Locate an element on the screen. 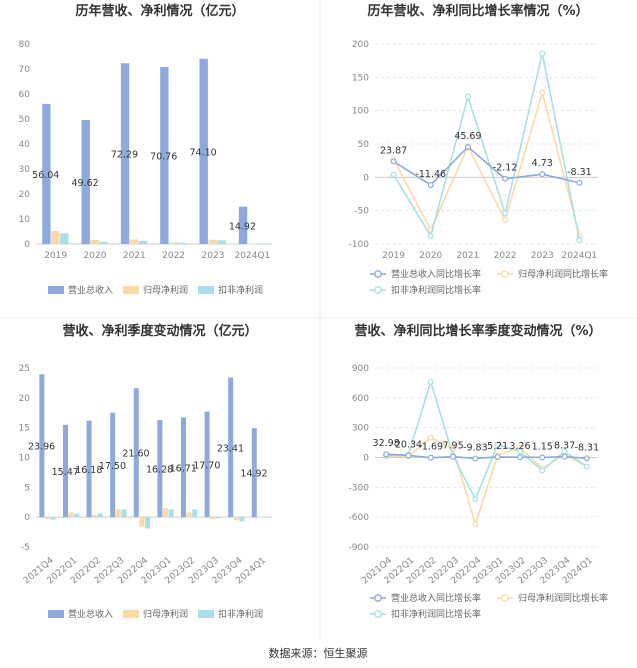 Image resolution: width=637 pixels, height=668 pixels. annual-revenue-profit-chart-y-tick-label: 30 is located at coordinates (25, 170).